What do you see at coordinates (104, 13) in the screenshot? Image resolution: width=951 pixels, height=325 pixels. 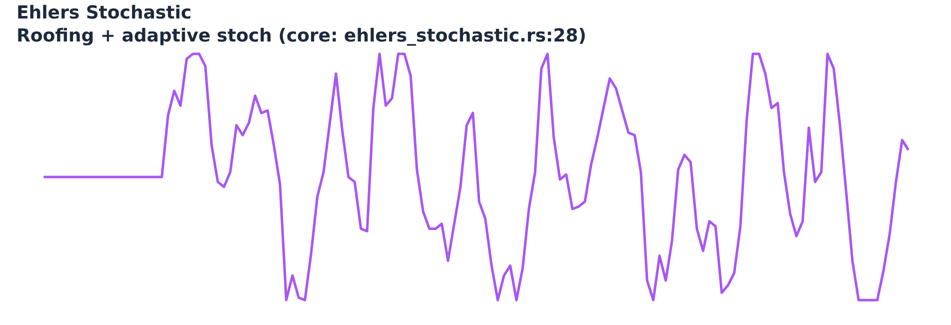 I see `chart-title: Ehlers Stochastic` at bounding box center [104, 13].